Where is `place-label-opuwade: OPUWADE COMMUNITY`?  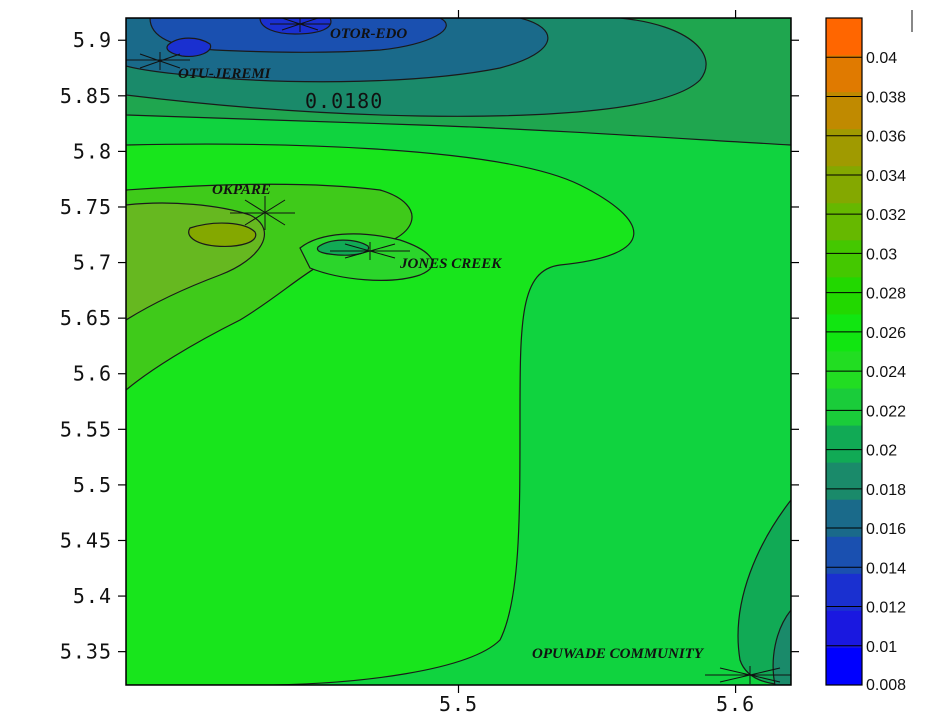
place-label-opuwade: OPUWADE COMMUNITY is located at coordinates (618, 654).